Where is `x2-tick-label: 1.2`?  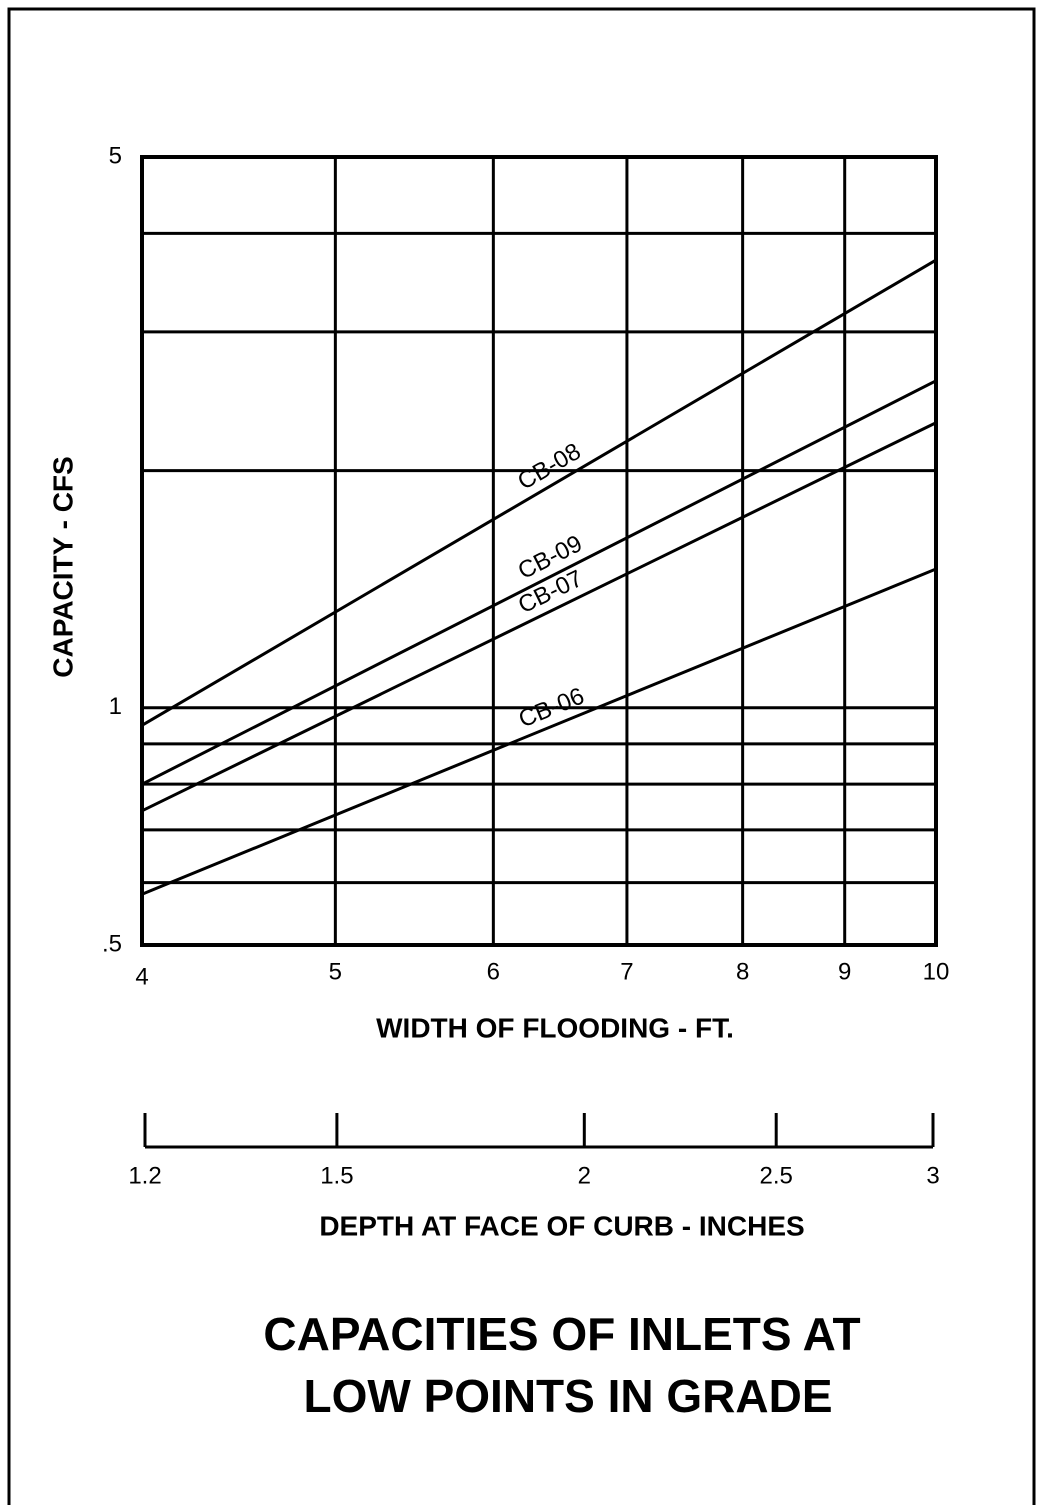
x2-tick-label: 1.2 is located at coordinates (144, 1175).